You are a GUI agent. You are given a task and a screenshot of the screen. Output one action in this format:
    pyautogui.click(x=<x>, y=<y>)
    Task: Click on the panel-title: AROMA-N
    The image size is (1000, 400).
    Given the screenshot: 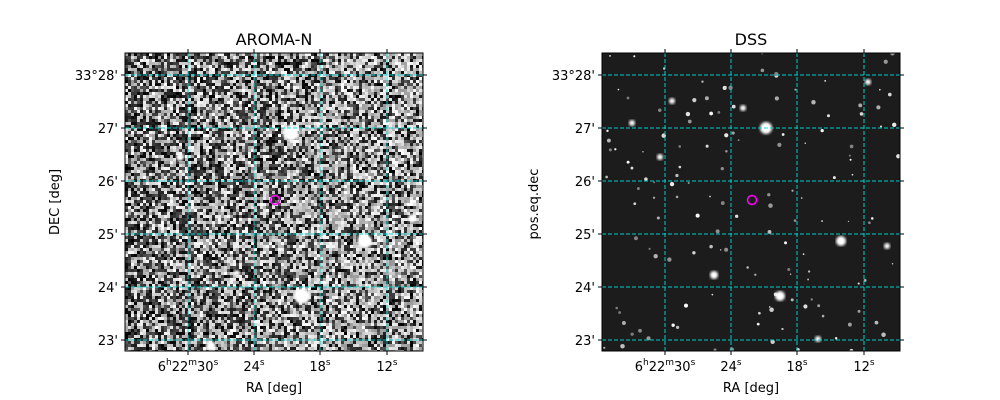 What is the action you would take?
    pyautogui.click(x=274, y=39)
    